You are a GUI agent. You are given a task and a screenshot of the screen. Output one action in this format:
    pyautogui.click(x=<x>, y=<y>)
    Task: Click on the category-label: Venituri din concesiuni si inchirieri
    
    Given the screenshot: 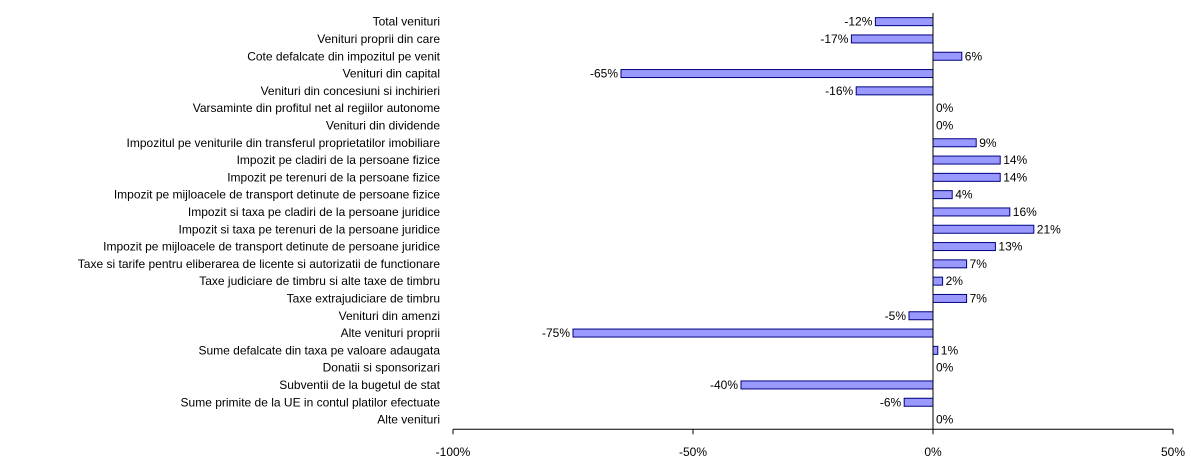 What is the action you would take?
    pyautogui.click(x=350, y=91)
    